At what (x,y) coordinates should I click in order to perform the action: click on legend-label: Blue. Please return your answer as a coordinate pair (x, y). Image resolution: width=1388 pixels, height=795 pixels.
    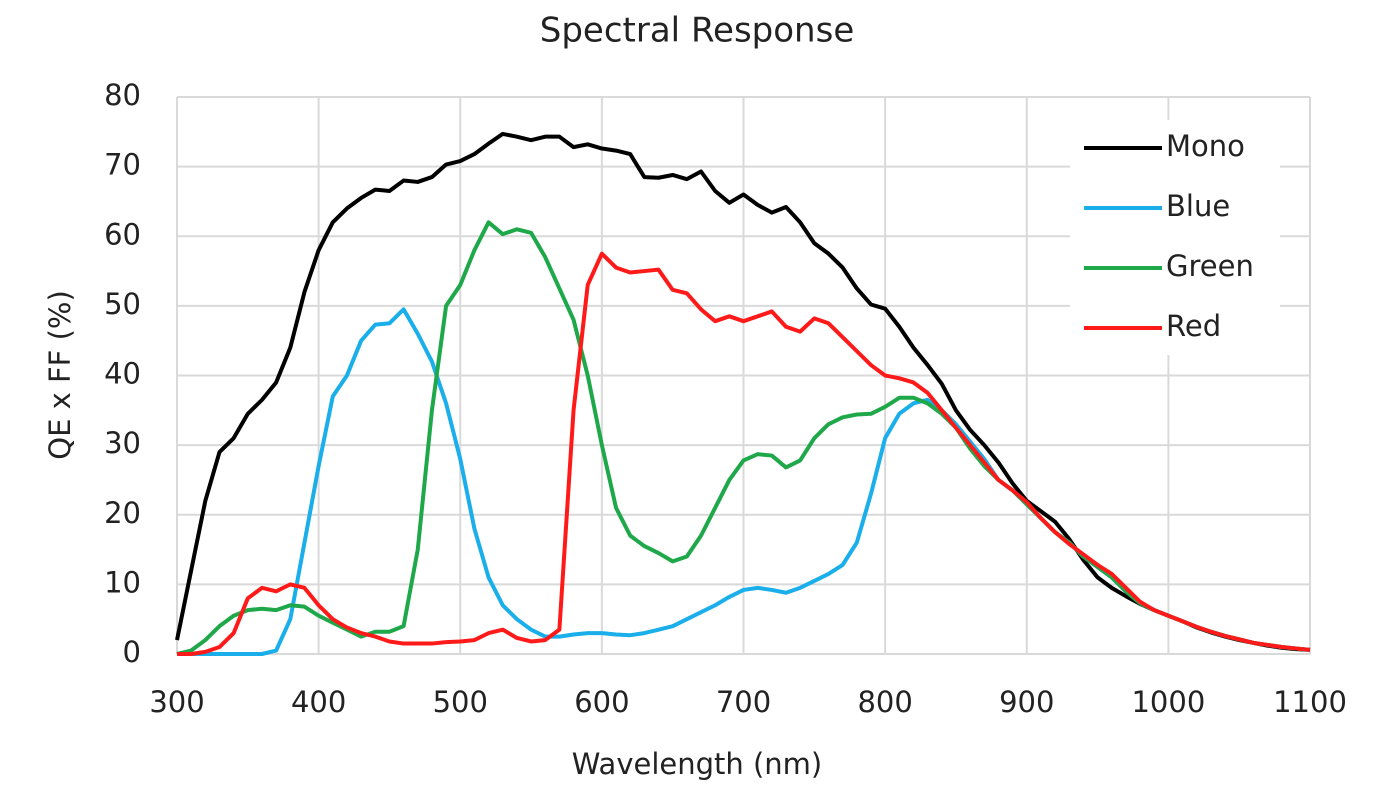
    Looking at the image, I should click on (1198, 206).